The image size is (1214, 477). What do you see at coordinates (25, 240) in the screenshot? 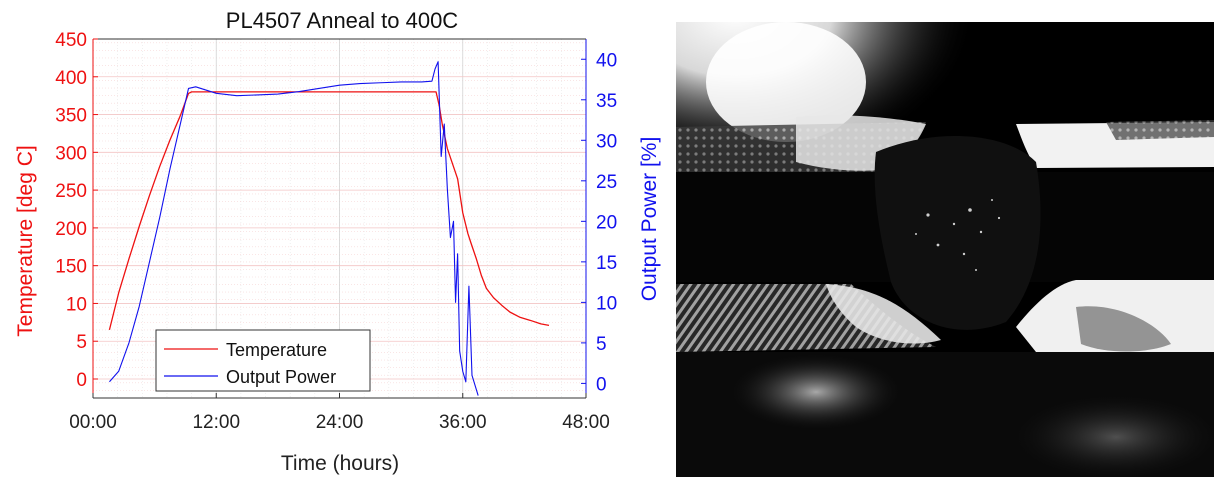
I see `y-axis-left-label: Temperature [deg C]` at bounding box center [25, 240].